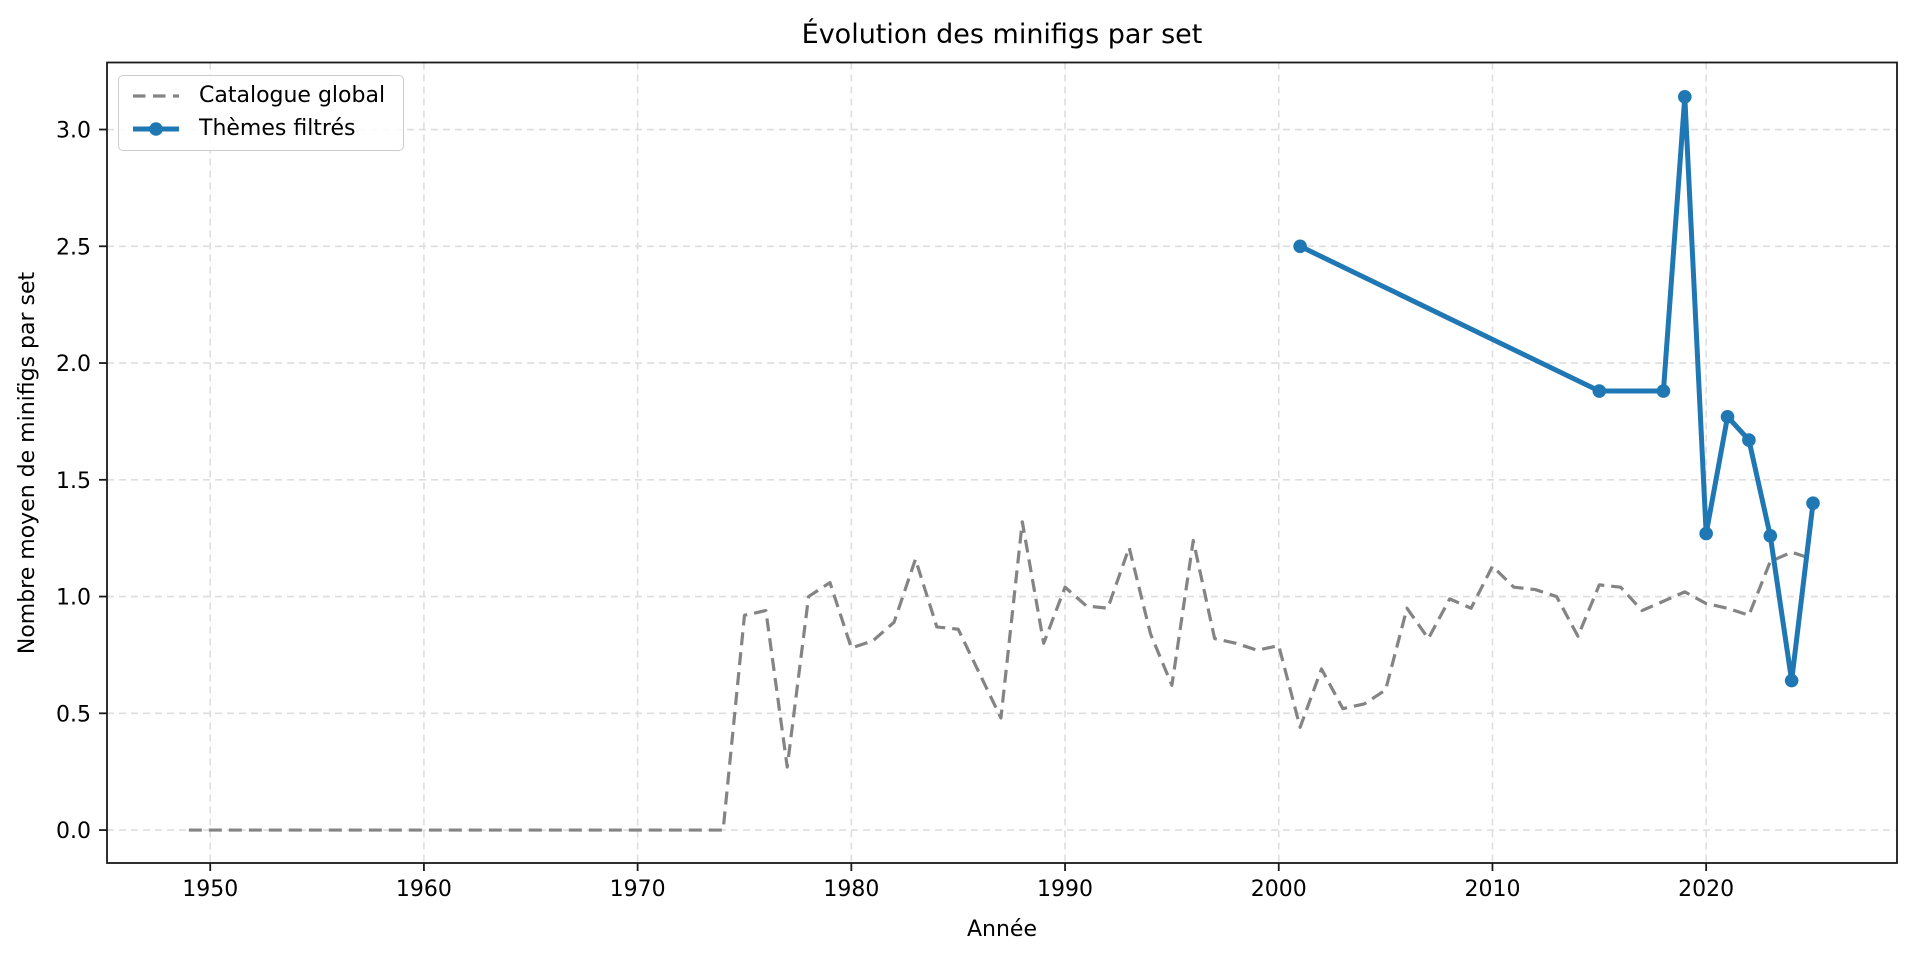 This screenshot has width=1920, height=960. What do you see at coordinates (73, 831) in the screenshot?
I see `y-tick-label: 0.0` at bounding box center [73, 831].